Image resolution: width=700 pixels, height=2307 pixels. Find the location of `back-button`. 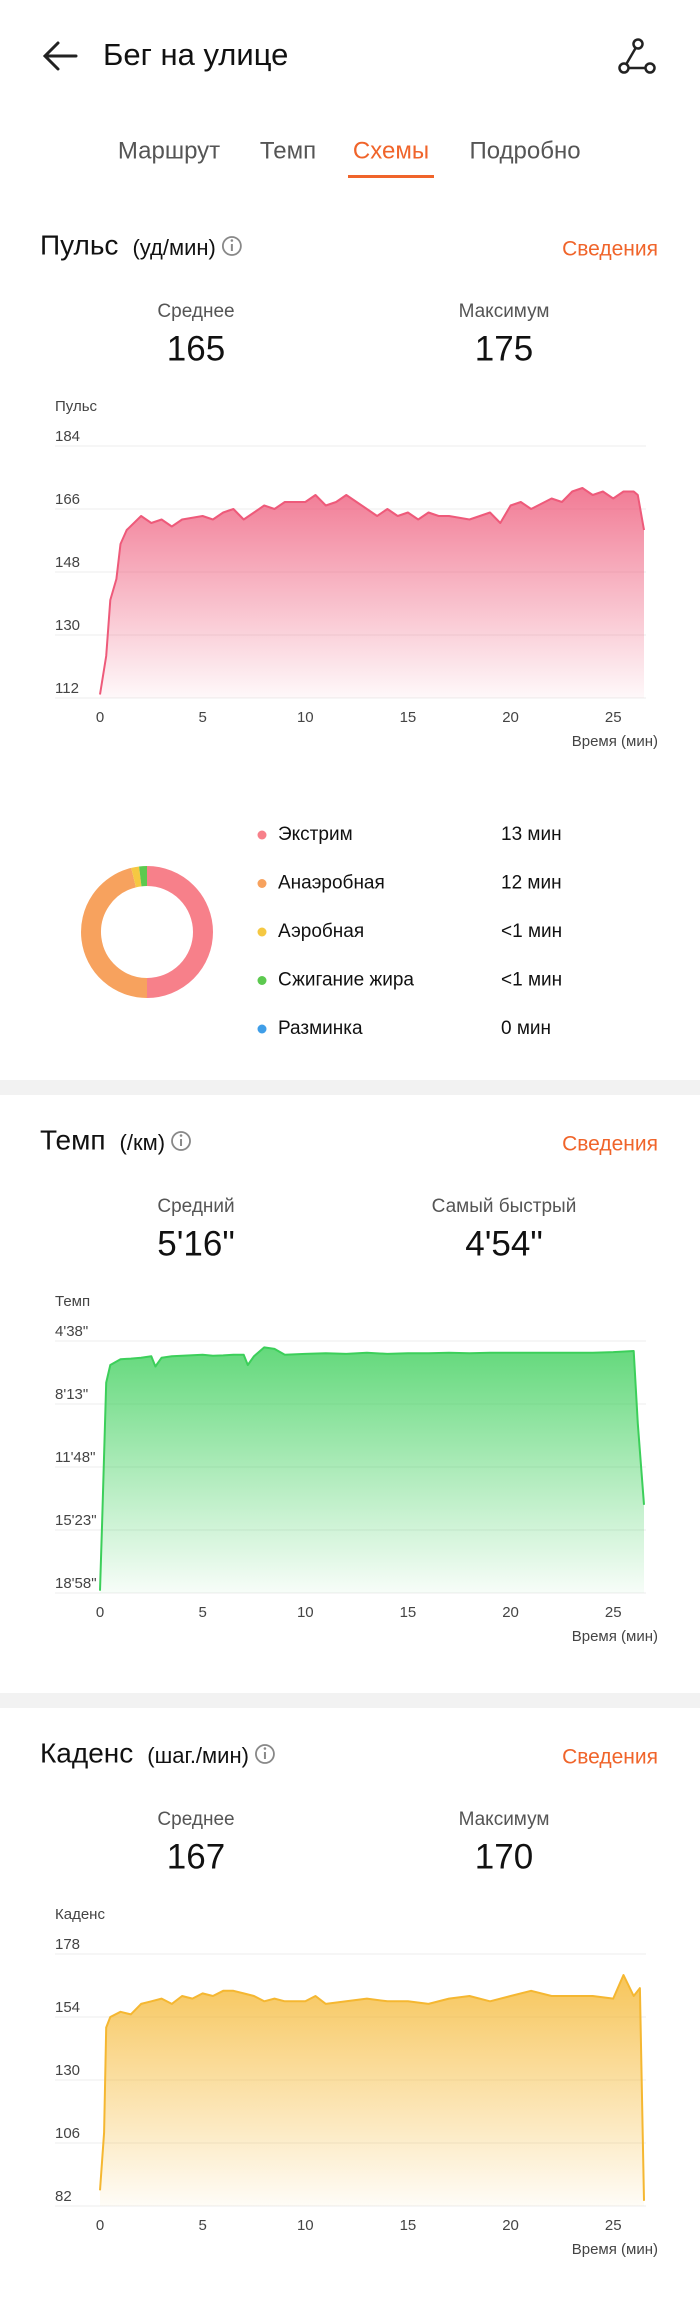

back-button is located at coordinates (60, 56).